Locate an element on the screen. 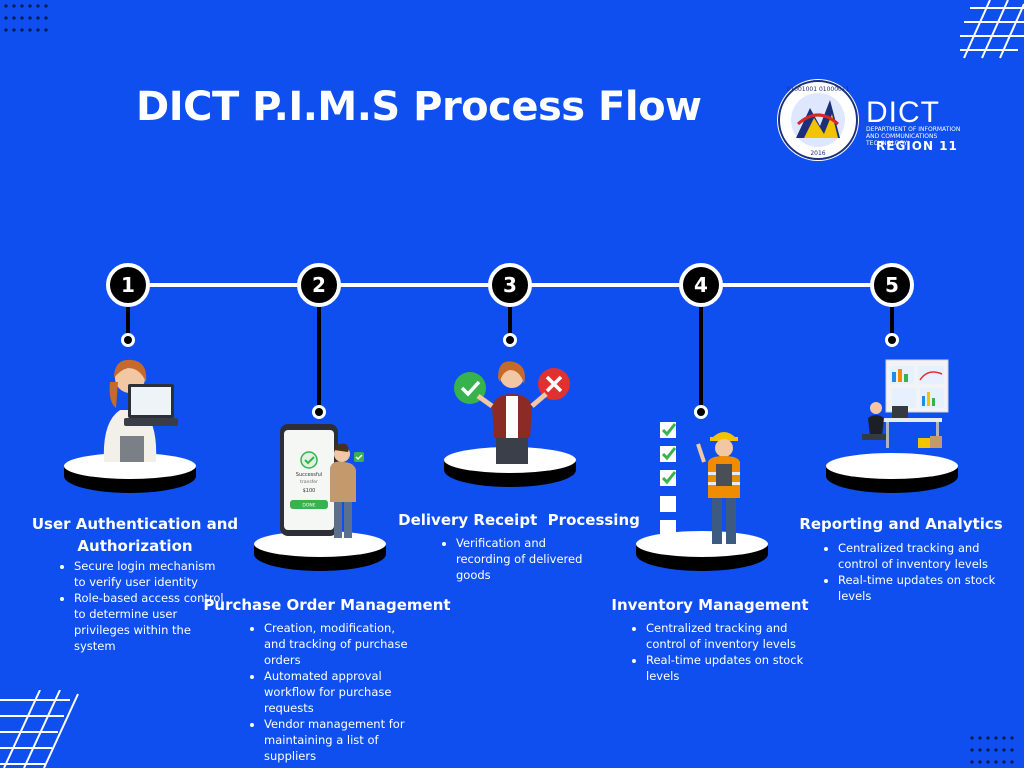  step-4-bullet: Real-time updates on stock levels is located at coordinates (726, 668).